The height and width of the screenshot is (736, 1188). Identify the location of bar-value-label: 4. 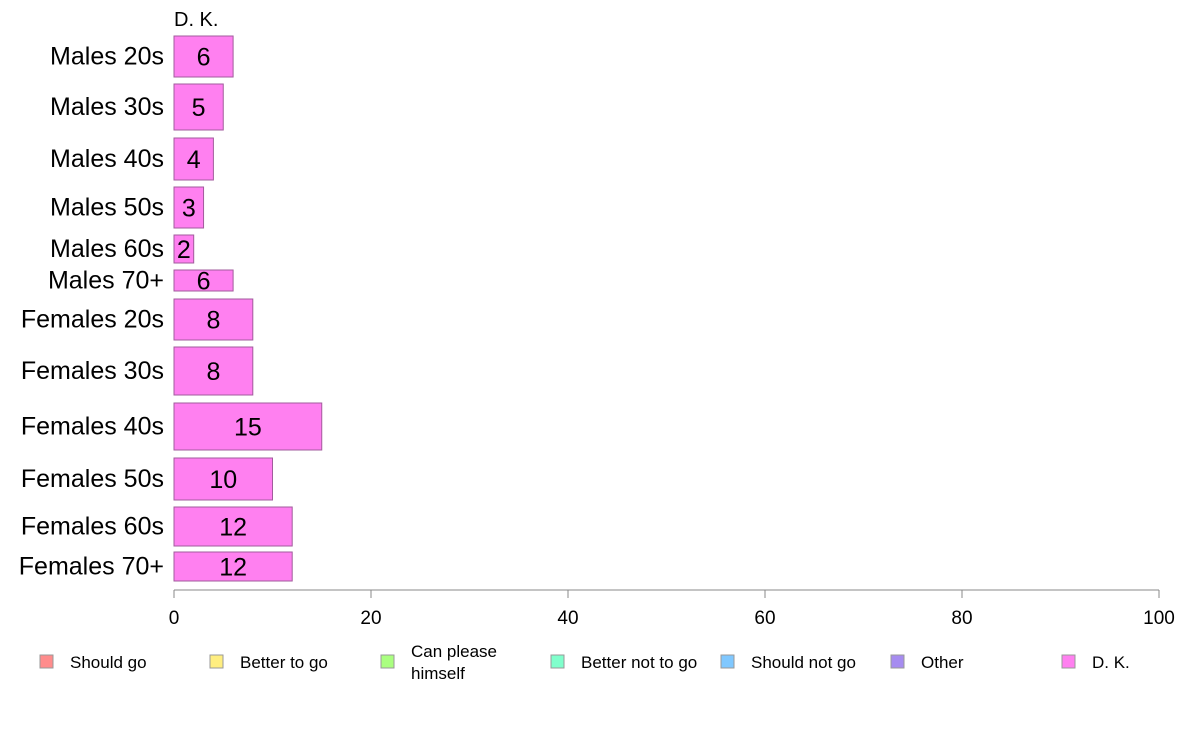
(194, 160).